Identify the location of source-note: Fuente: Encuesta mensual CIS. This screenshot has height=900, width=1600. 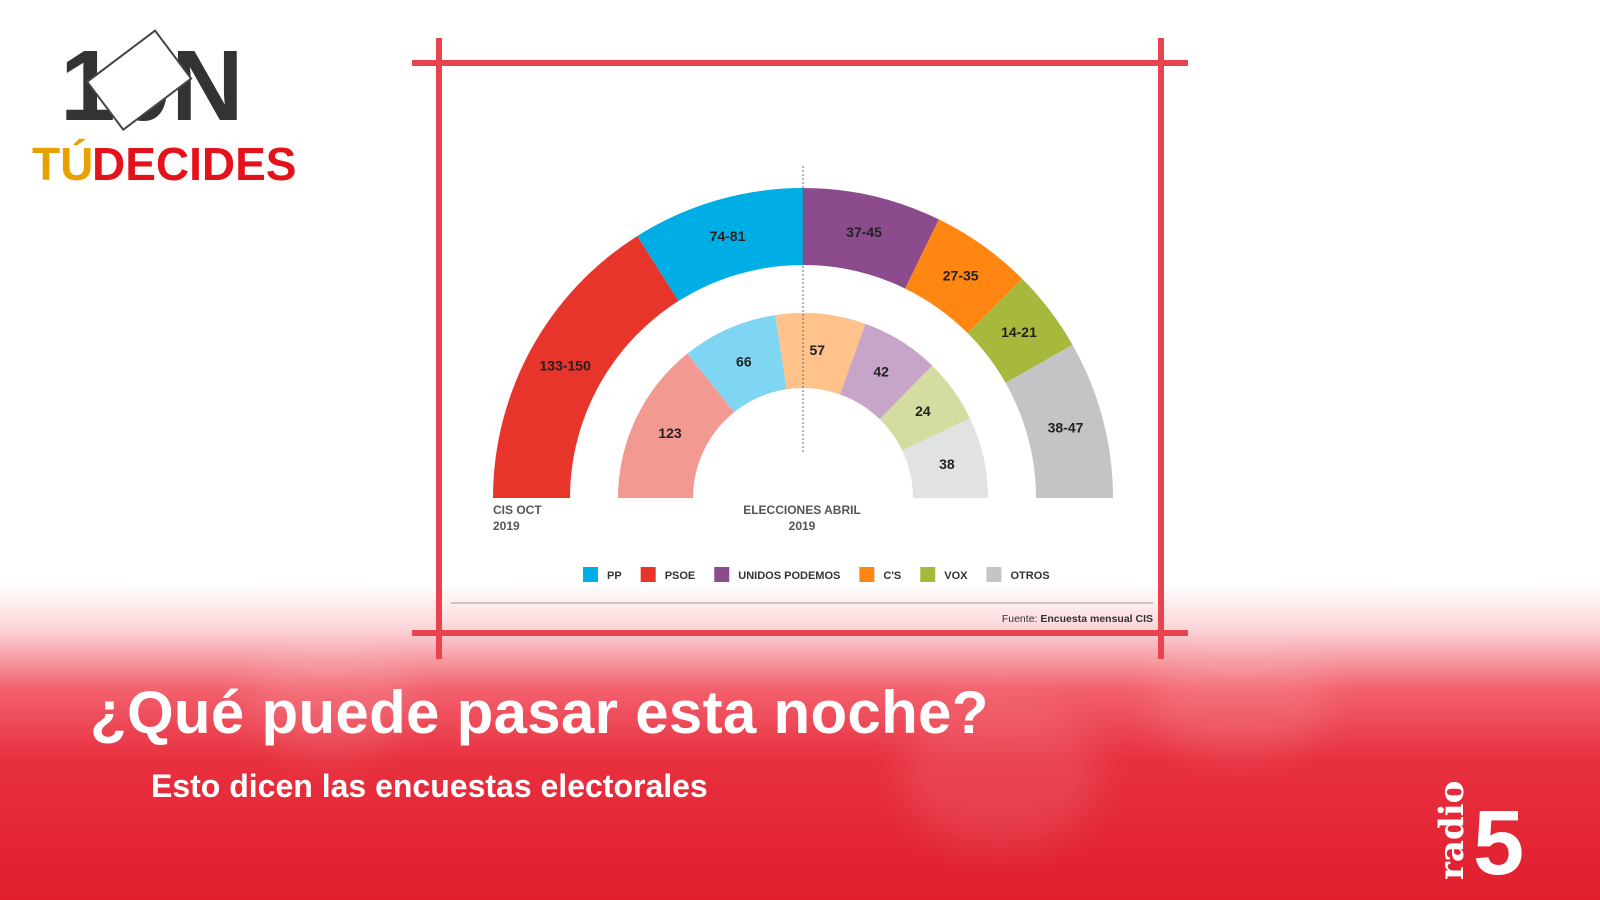
(1077, 619).